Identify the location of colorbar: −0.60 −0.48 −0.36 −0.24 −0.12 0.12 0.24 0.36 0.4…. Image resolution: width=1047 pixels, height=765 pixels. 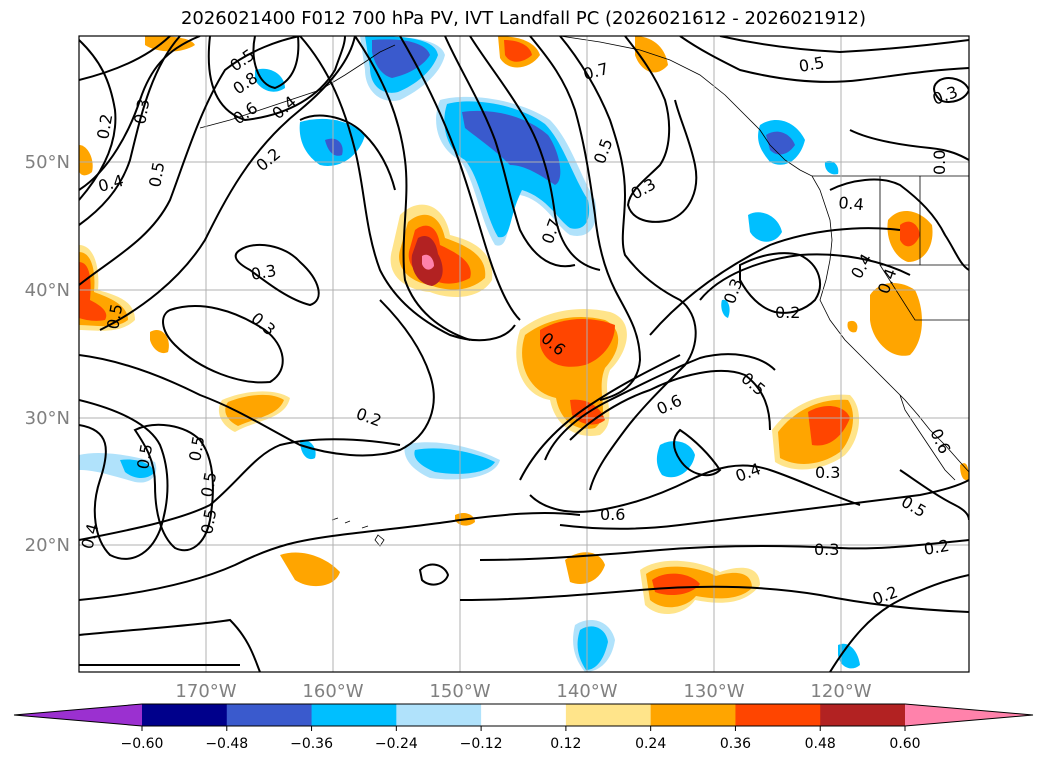
(523, 727).